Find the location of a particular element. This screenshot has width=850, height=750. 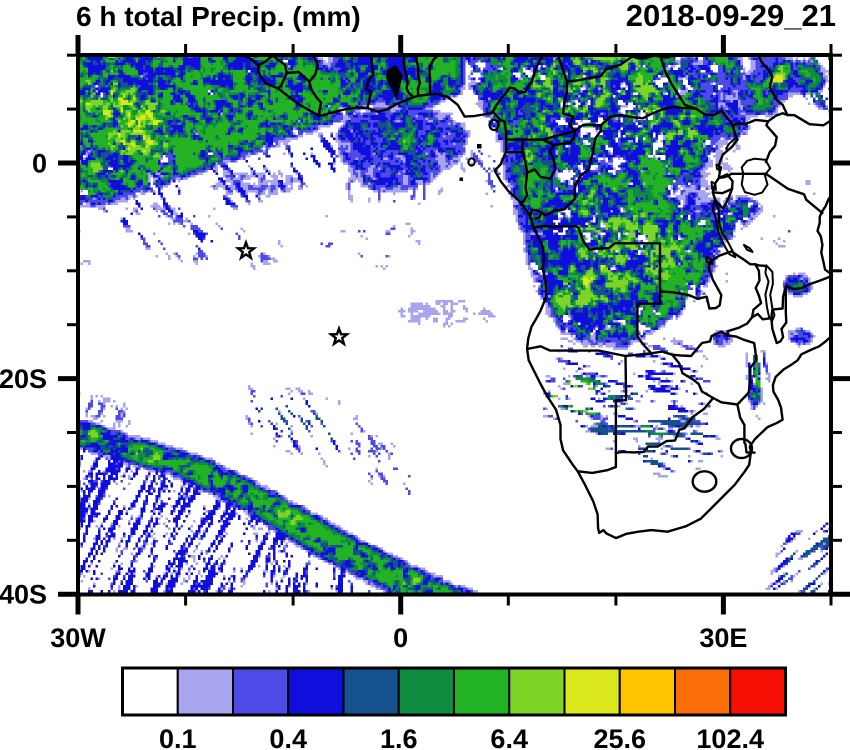

svg-text: 0.1 is located at coordinates (178, 737).